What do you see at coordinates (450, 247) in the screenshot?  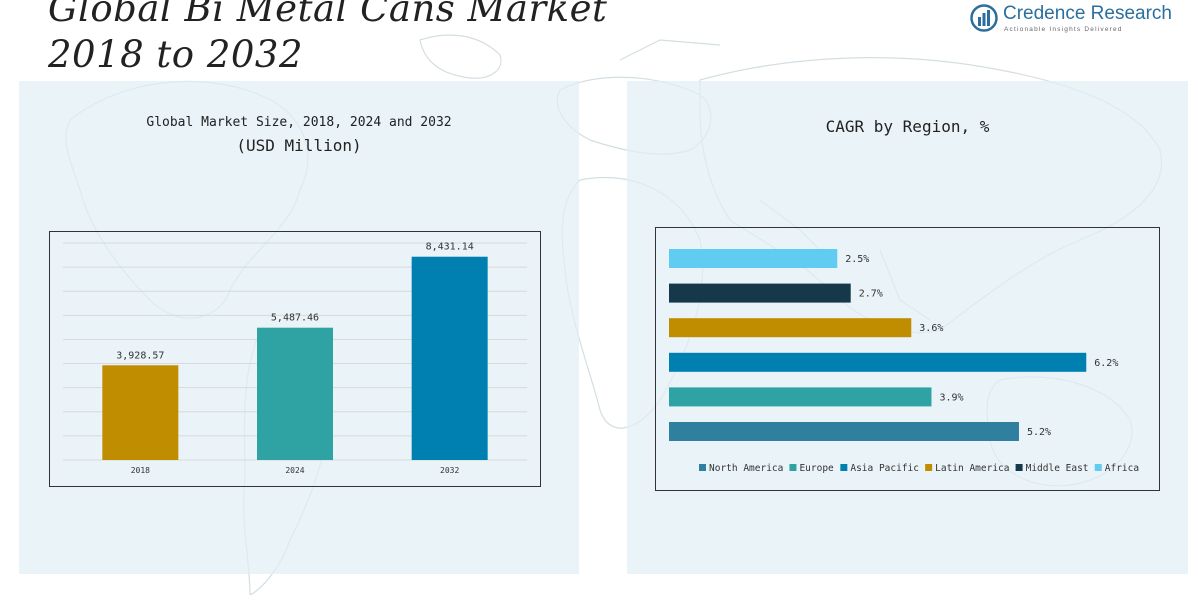 I see `data-label-2032: 8,431.14` at bounding box center [450, 247].